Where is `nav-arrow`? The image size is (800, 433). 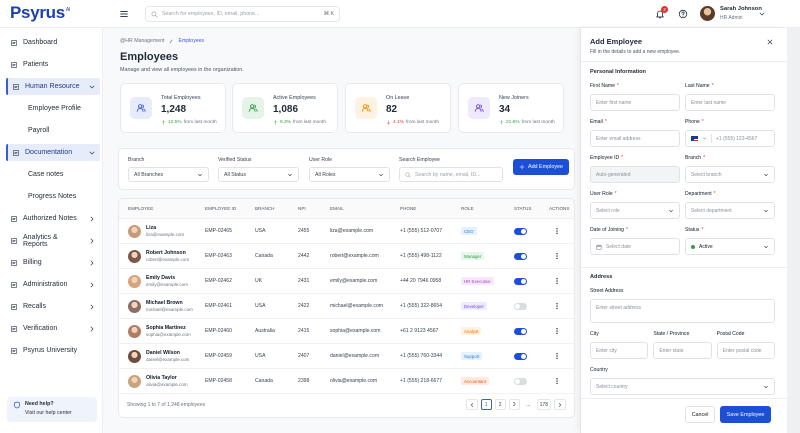 nav-arrow is located at coordinates (92, 307).